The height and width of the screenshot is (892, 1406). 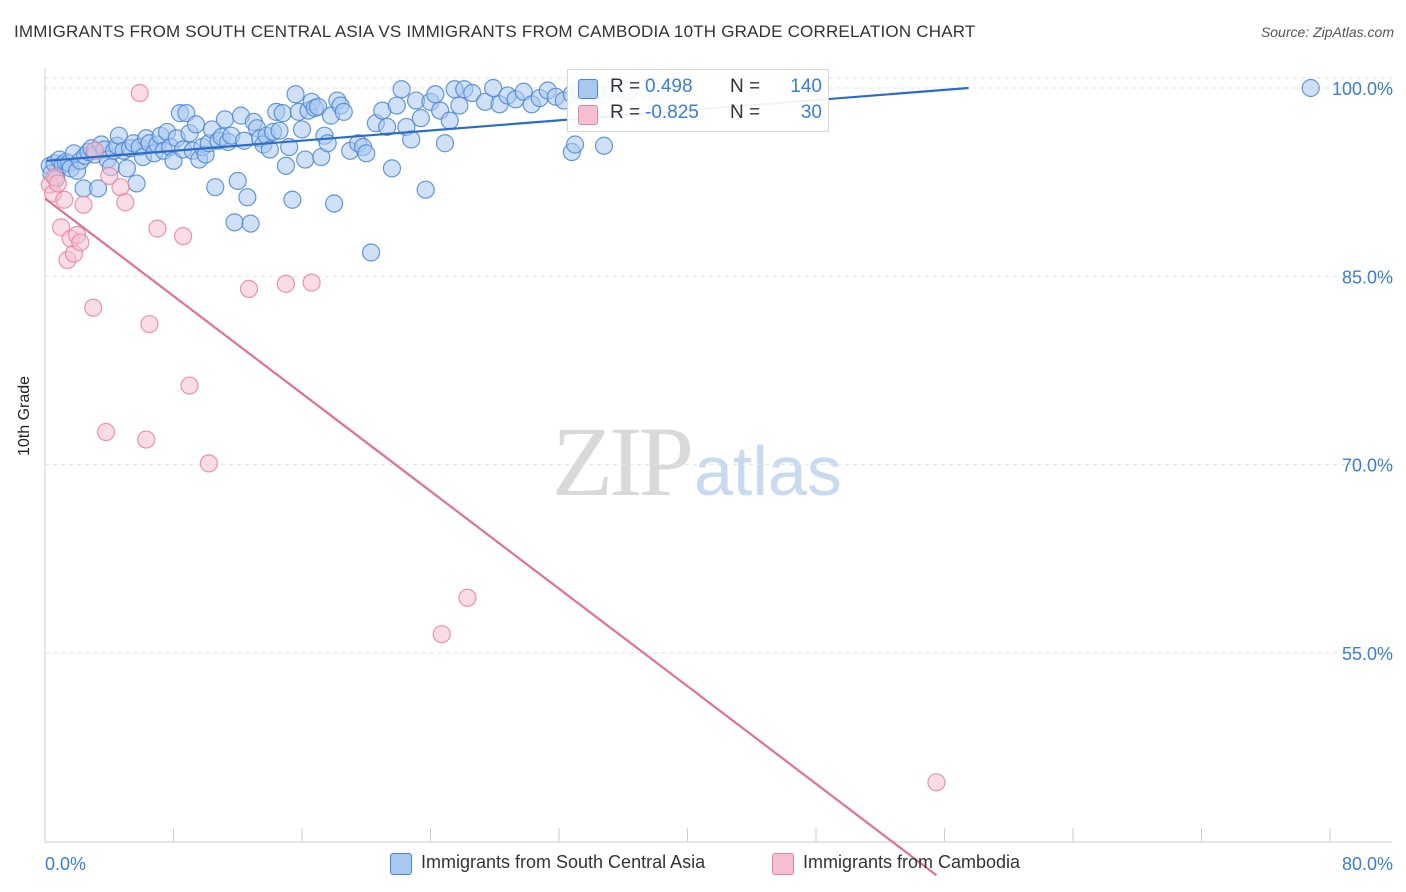 I want to click on legend-label: Immigrants from South Central Asia, so click(x=563, y=862).